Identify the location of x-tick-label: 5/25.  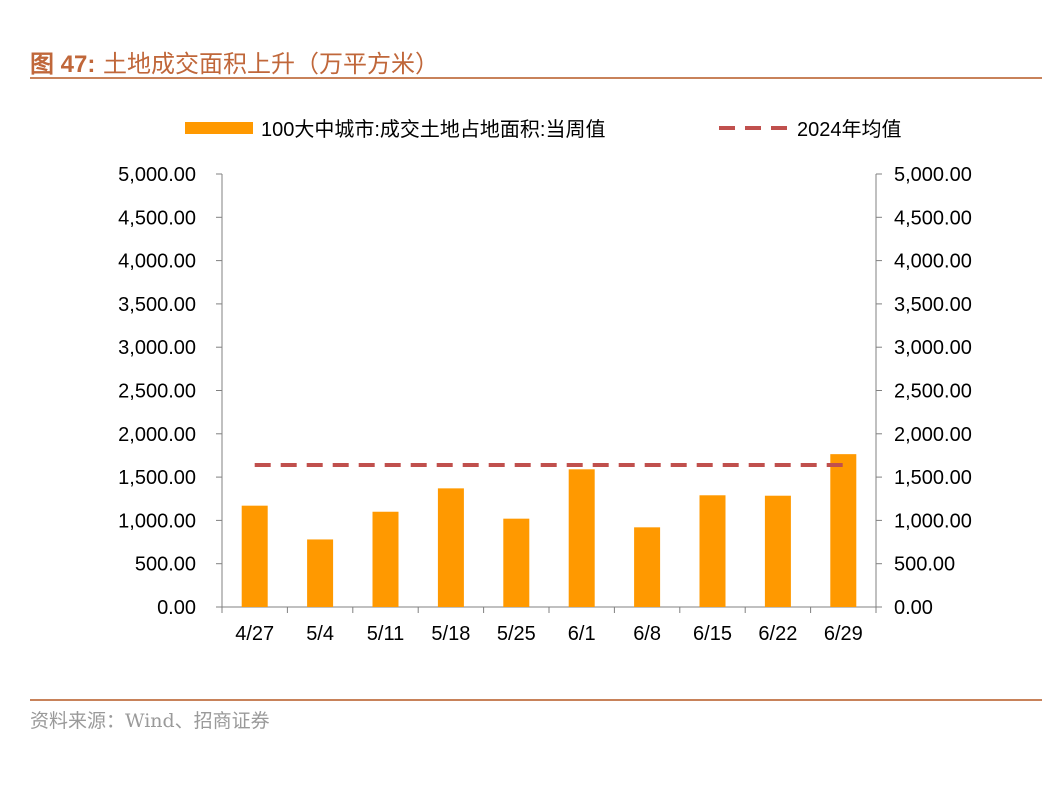
(516, 634).